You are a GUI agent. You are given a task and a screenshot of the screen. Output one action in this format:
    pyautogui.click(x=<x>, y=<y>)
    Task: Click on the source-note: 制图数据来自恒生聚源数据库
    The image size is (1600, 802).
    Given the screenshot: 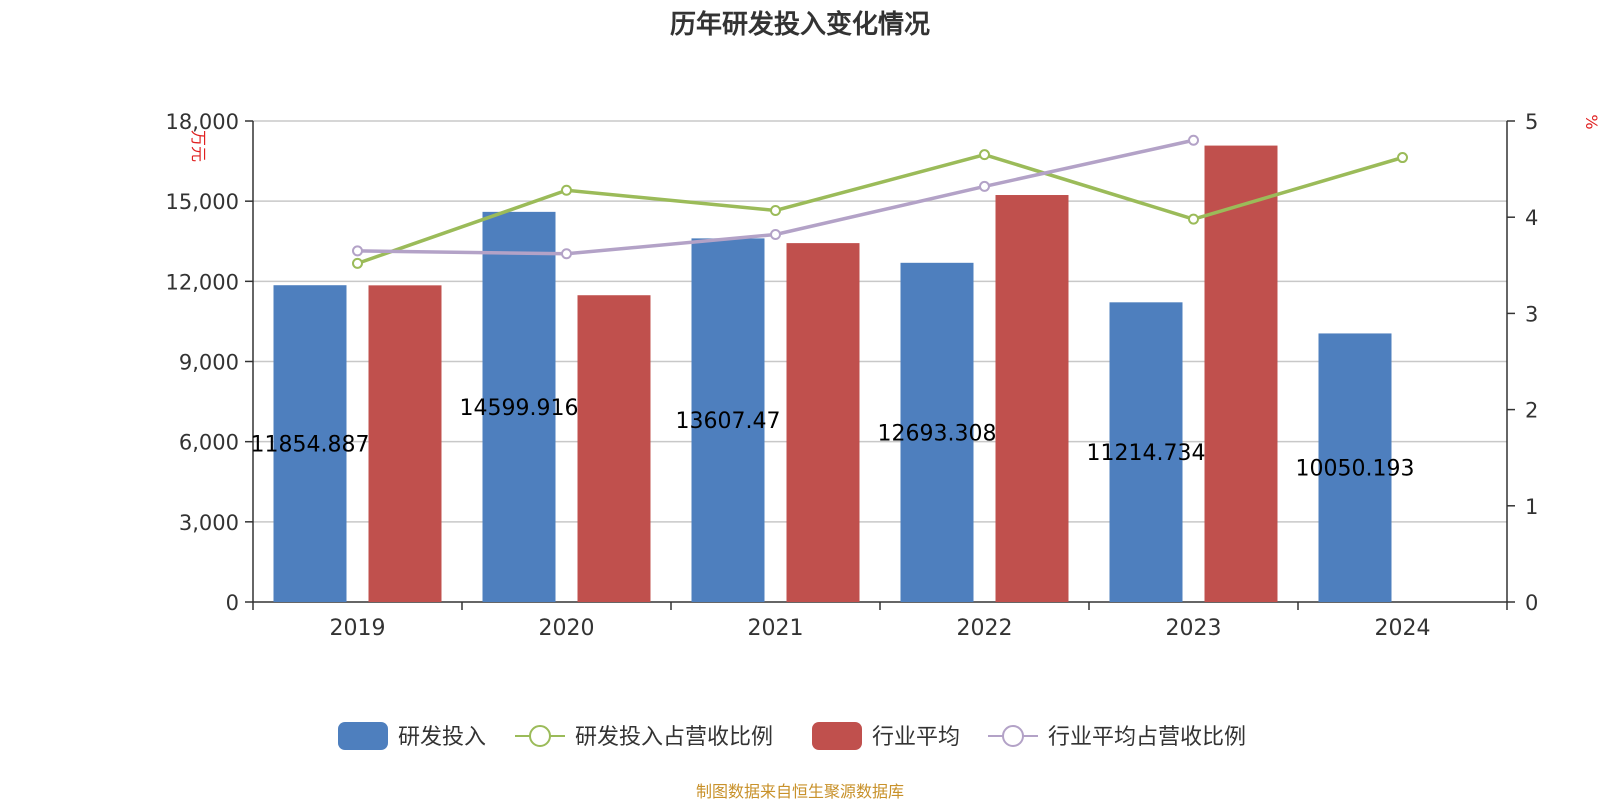 What is the action you would take?
    pyautogui.click(x=799, y=791)
    